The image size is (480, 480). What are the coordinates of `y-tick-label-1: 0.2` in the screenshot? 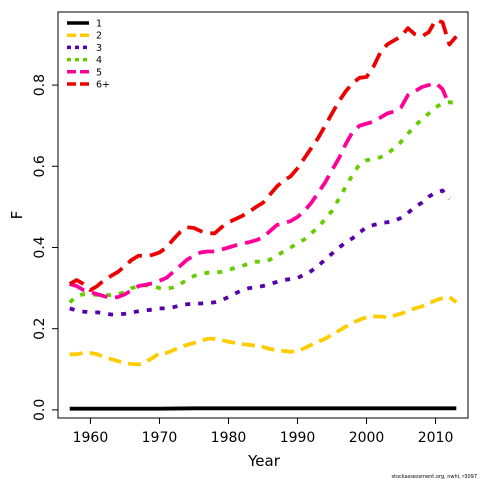 It's located at (40, 329).